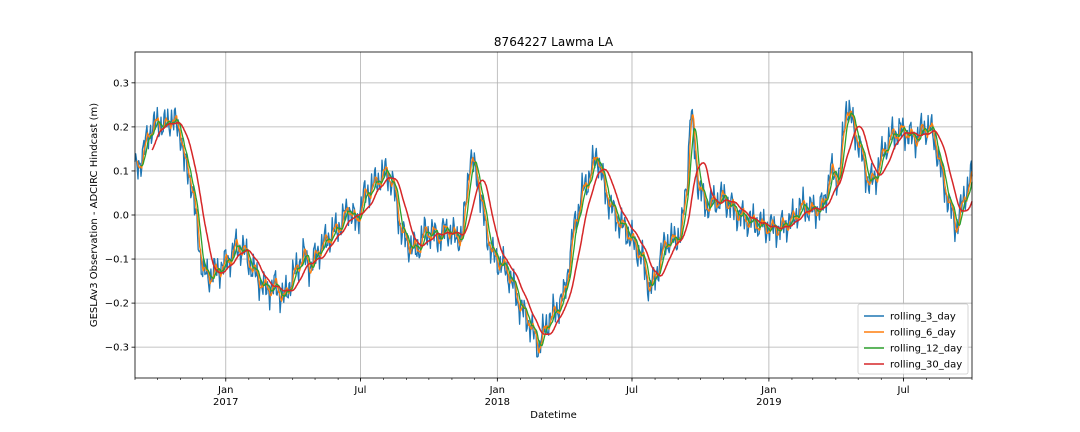  Describe the element at coordinates (923, 333) in the screenshot. I see `legend-label: rolling_6_day` at that location.